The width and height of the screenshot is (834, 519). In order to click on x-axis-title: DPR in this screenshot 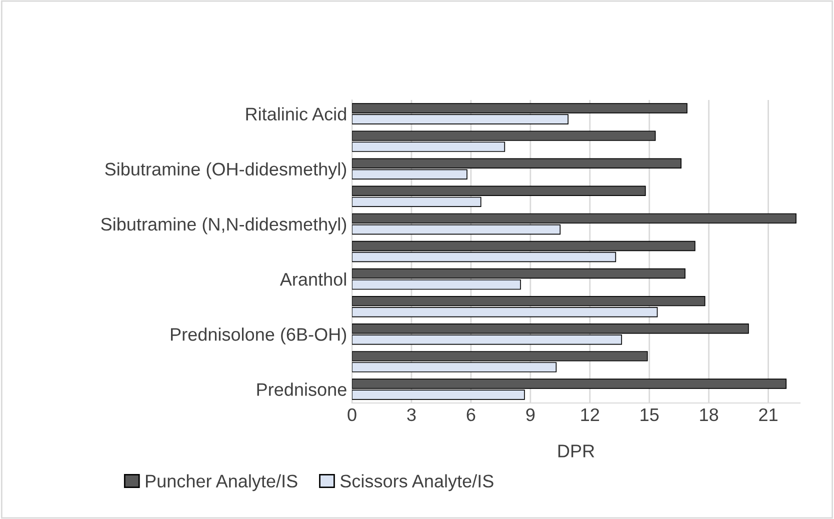, I will do `click(576, 451)`.